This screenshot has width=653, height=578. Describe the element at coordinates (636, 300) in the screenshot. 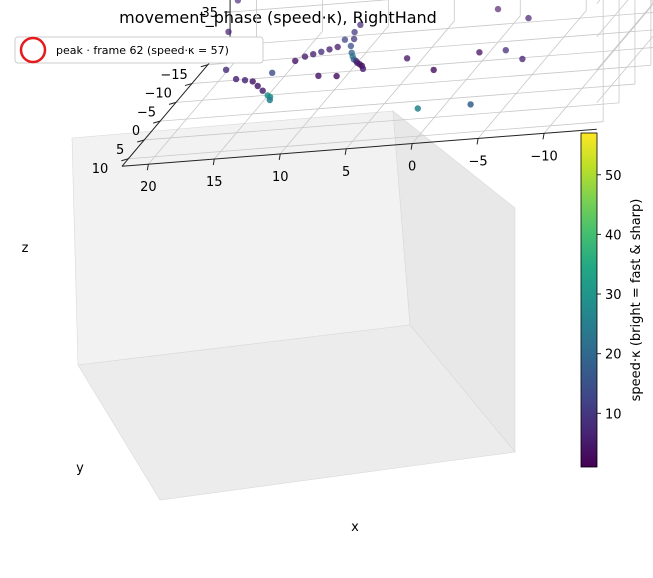

I see `colorbar-label: speed·κ (bright = fast & sharp)` at that location.